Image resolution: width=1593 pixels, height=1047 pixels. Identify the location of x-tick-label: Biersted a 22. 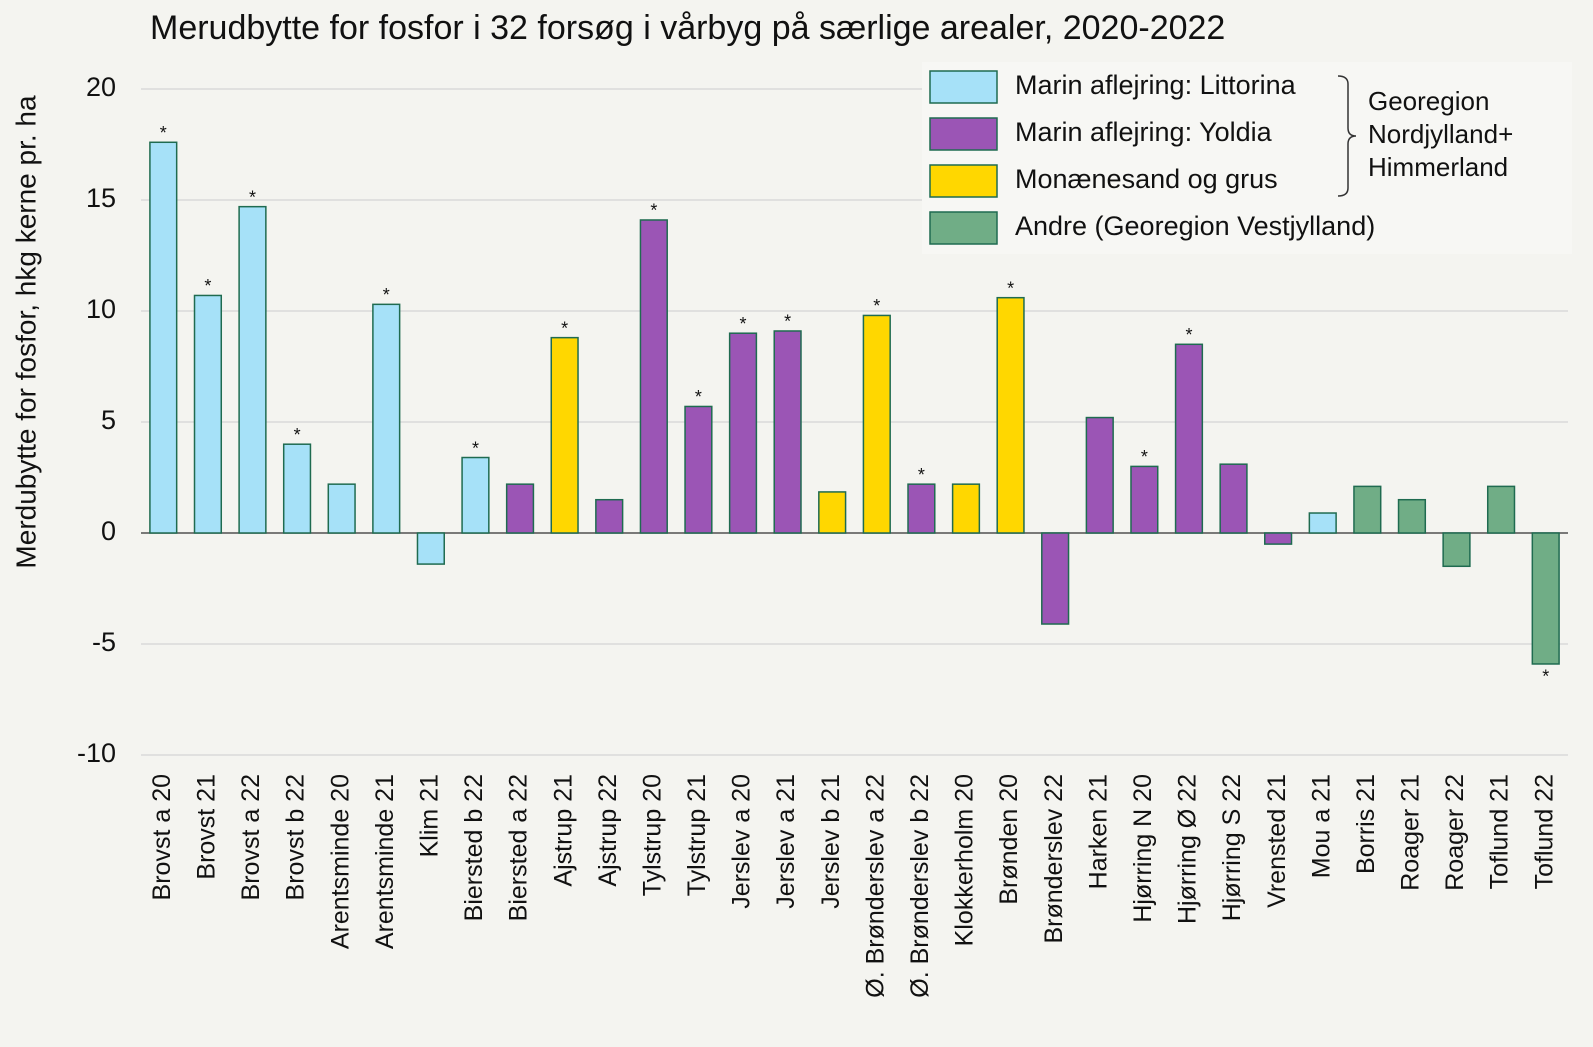
(519, 847).